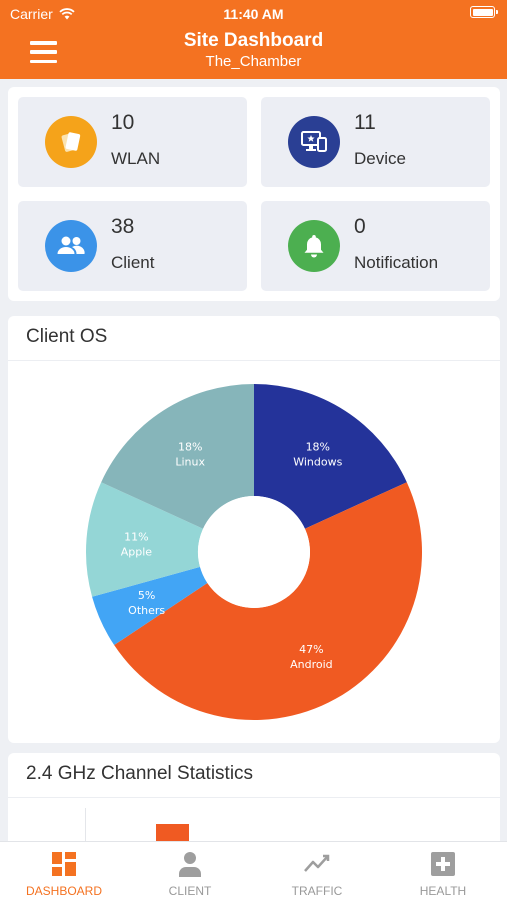 The height and width of the screenshot is (900, 507). What do you see at coordinates (136, 537) in the screenshot?
I see `pie-label-percent: 11%` at bounding box center [136, 537].